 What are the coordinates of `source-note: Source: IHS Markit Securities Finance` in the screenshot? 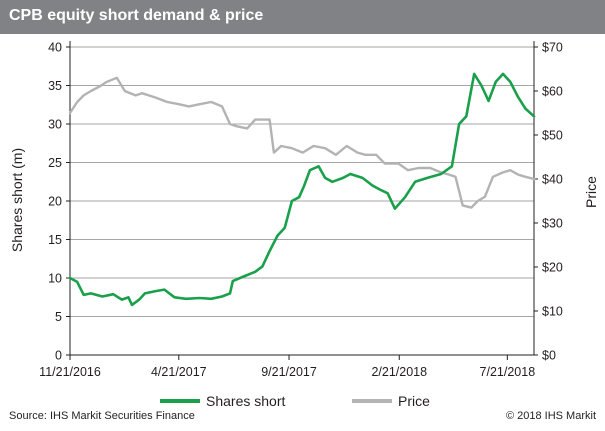 It's located at (102, 416).